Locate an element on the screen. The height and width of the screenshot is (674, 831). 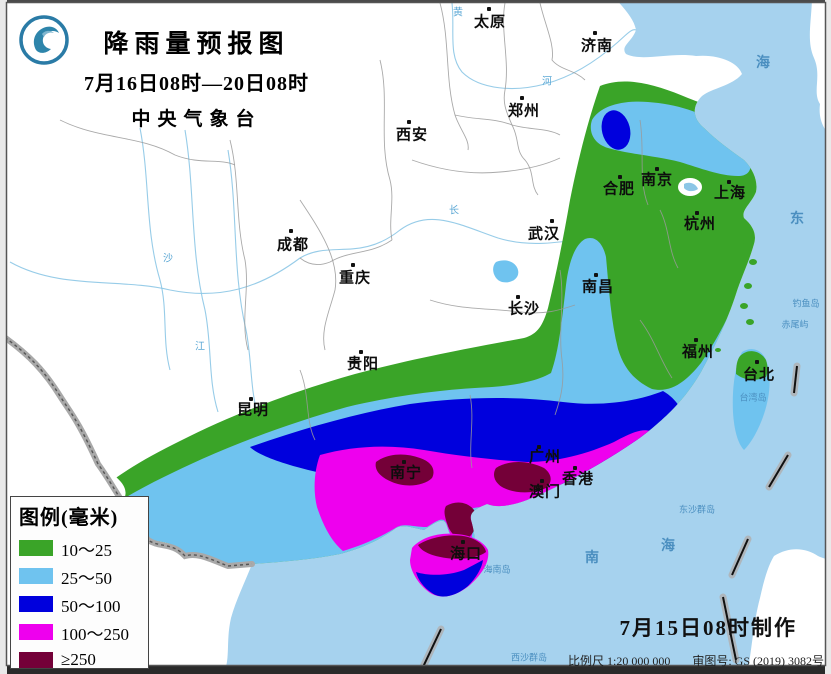
cma-logo-icon is located at coordinates (44, 40).